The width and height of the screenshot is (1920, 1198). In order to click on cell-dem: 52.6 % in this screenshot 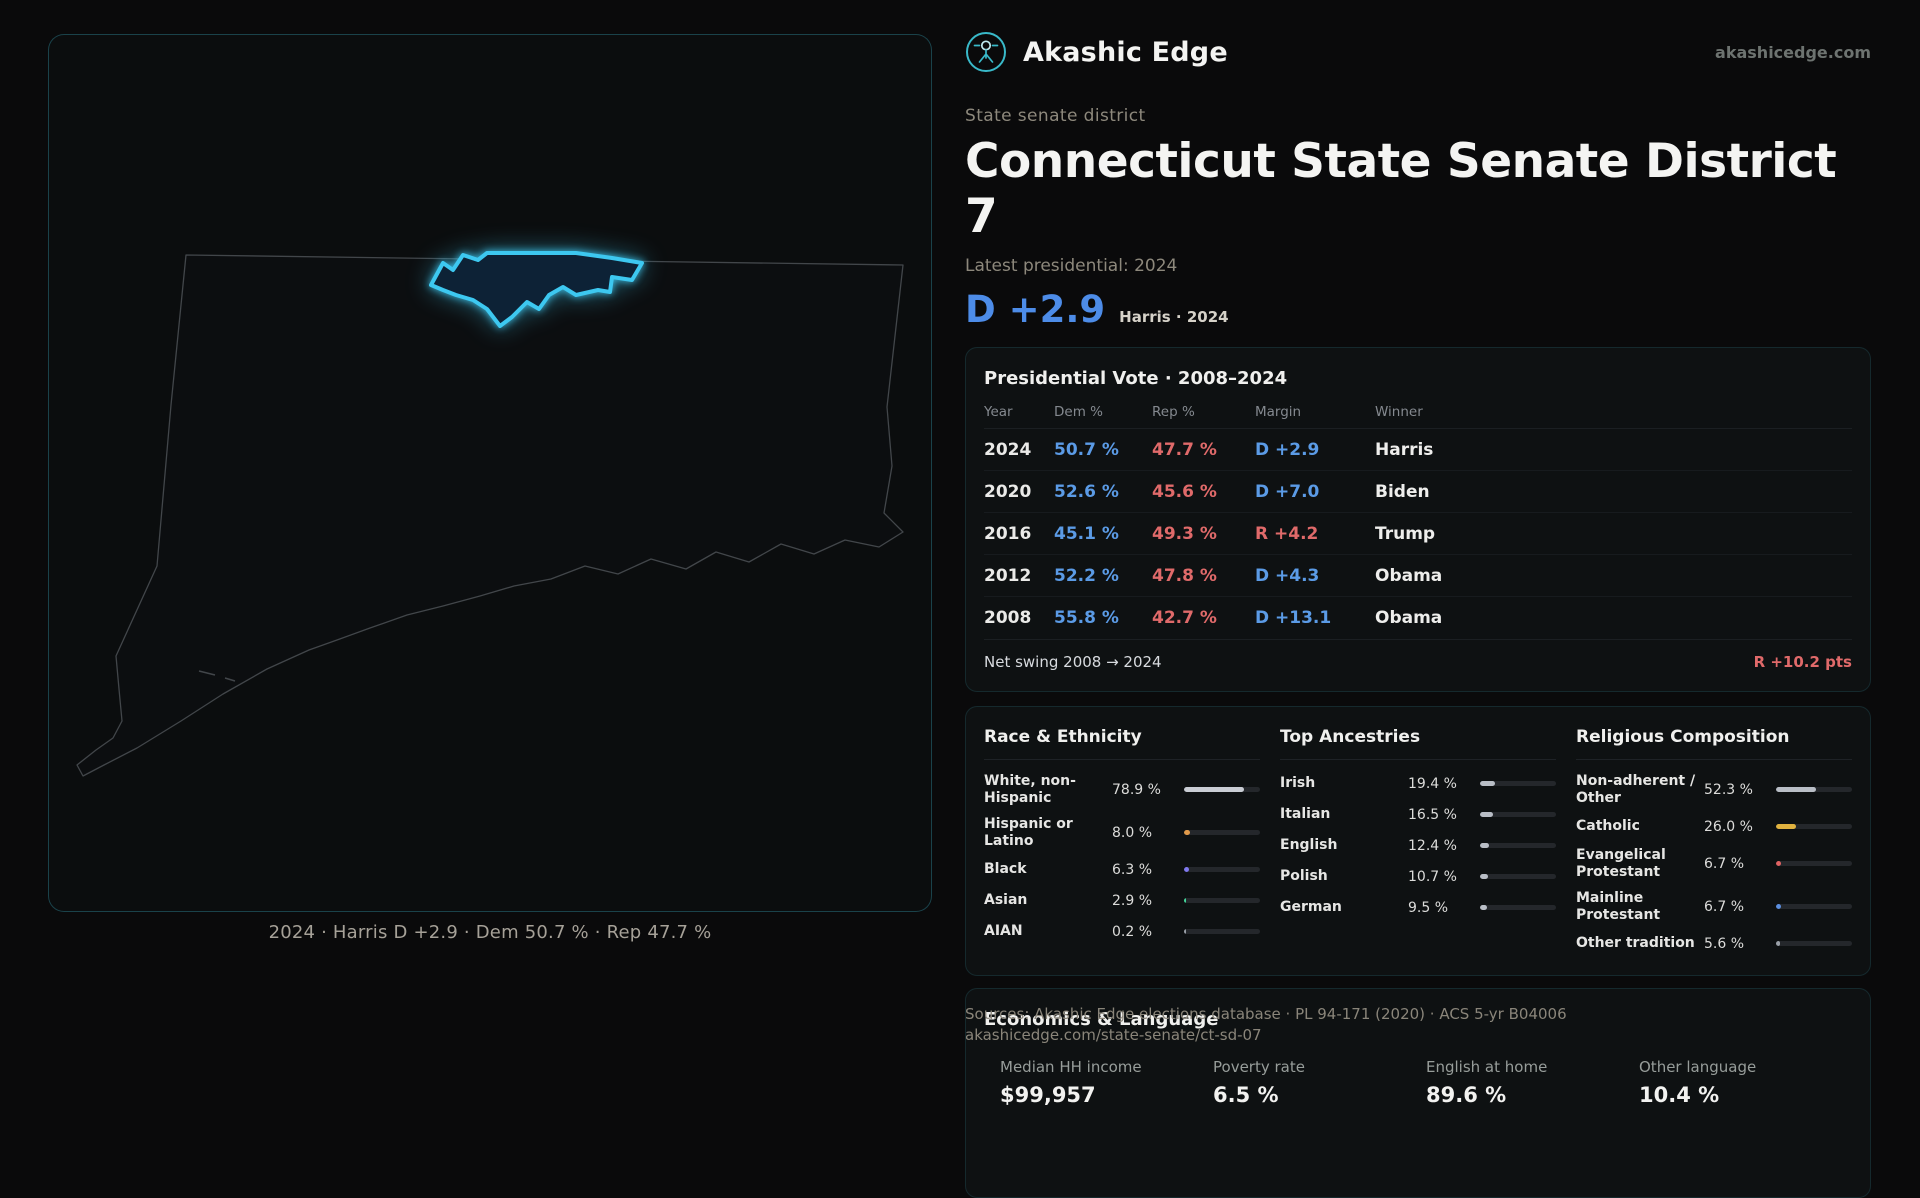, I will do `click(1086, 491)`.